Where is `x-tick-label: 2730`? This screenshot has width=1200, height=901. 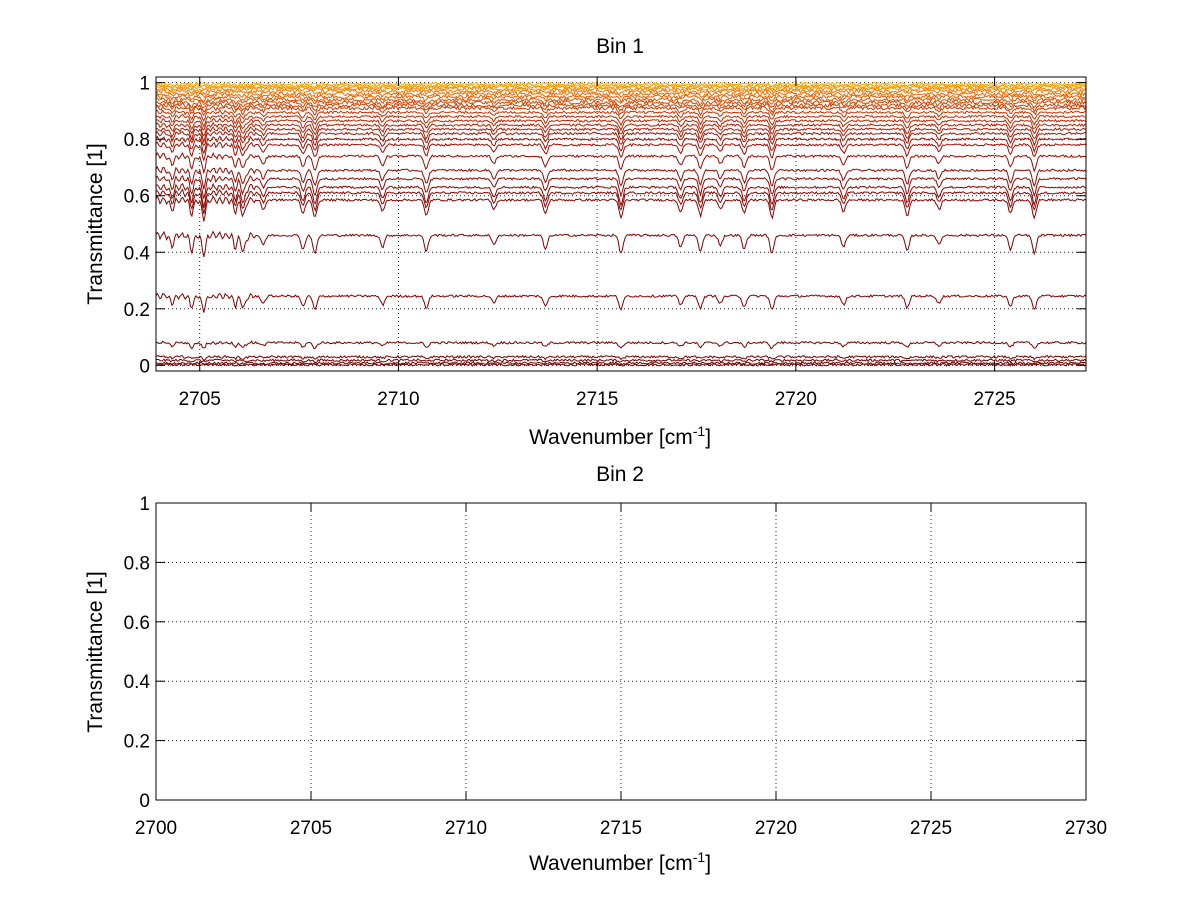 x-tick-label: 2730 is located at coordinates (1086, 828).